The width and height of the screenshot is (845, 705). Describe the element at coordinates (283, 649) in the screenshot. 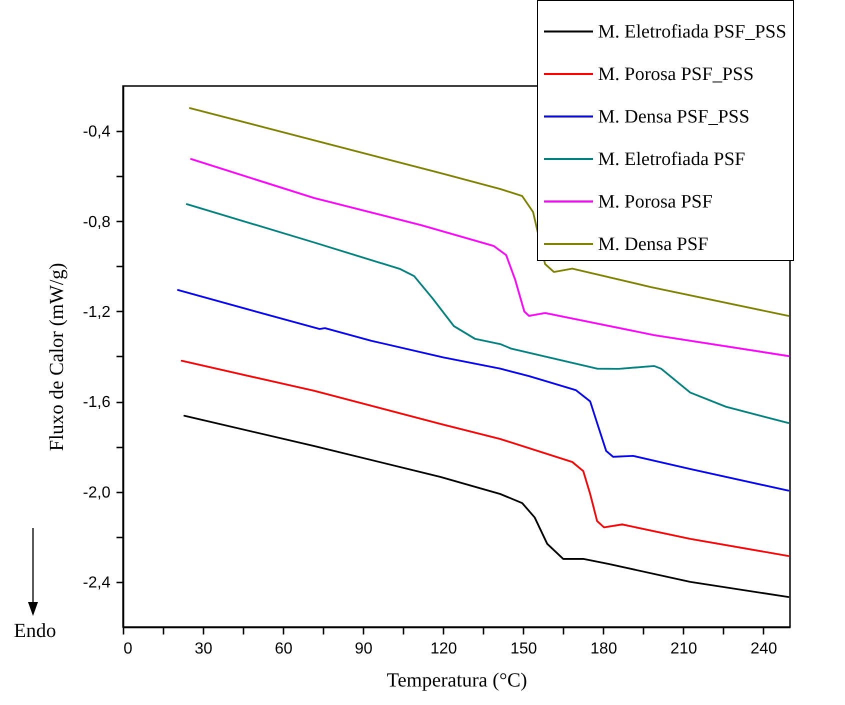

I see `x-tick-label: 60` at that location.